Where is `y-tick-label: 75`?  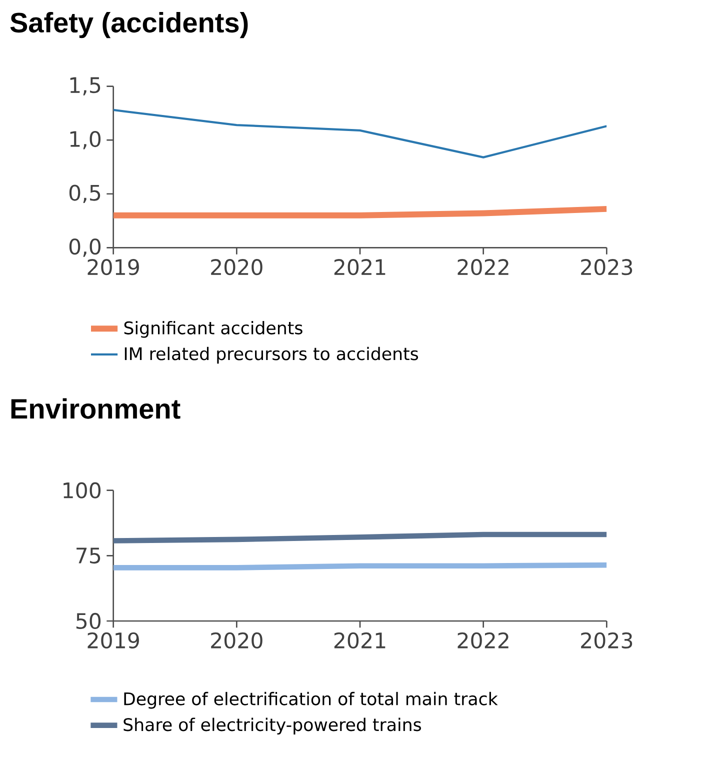 y-tick-label: 75 is located at coordinates (88, 556).